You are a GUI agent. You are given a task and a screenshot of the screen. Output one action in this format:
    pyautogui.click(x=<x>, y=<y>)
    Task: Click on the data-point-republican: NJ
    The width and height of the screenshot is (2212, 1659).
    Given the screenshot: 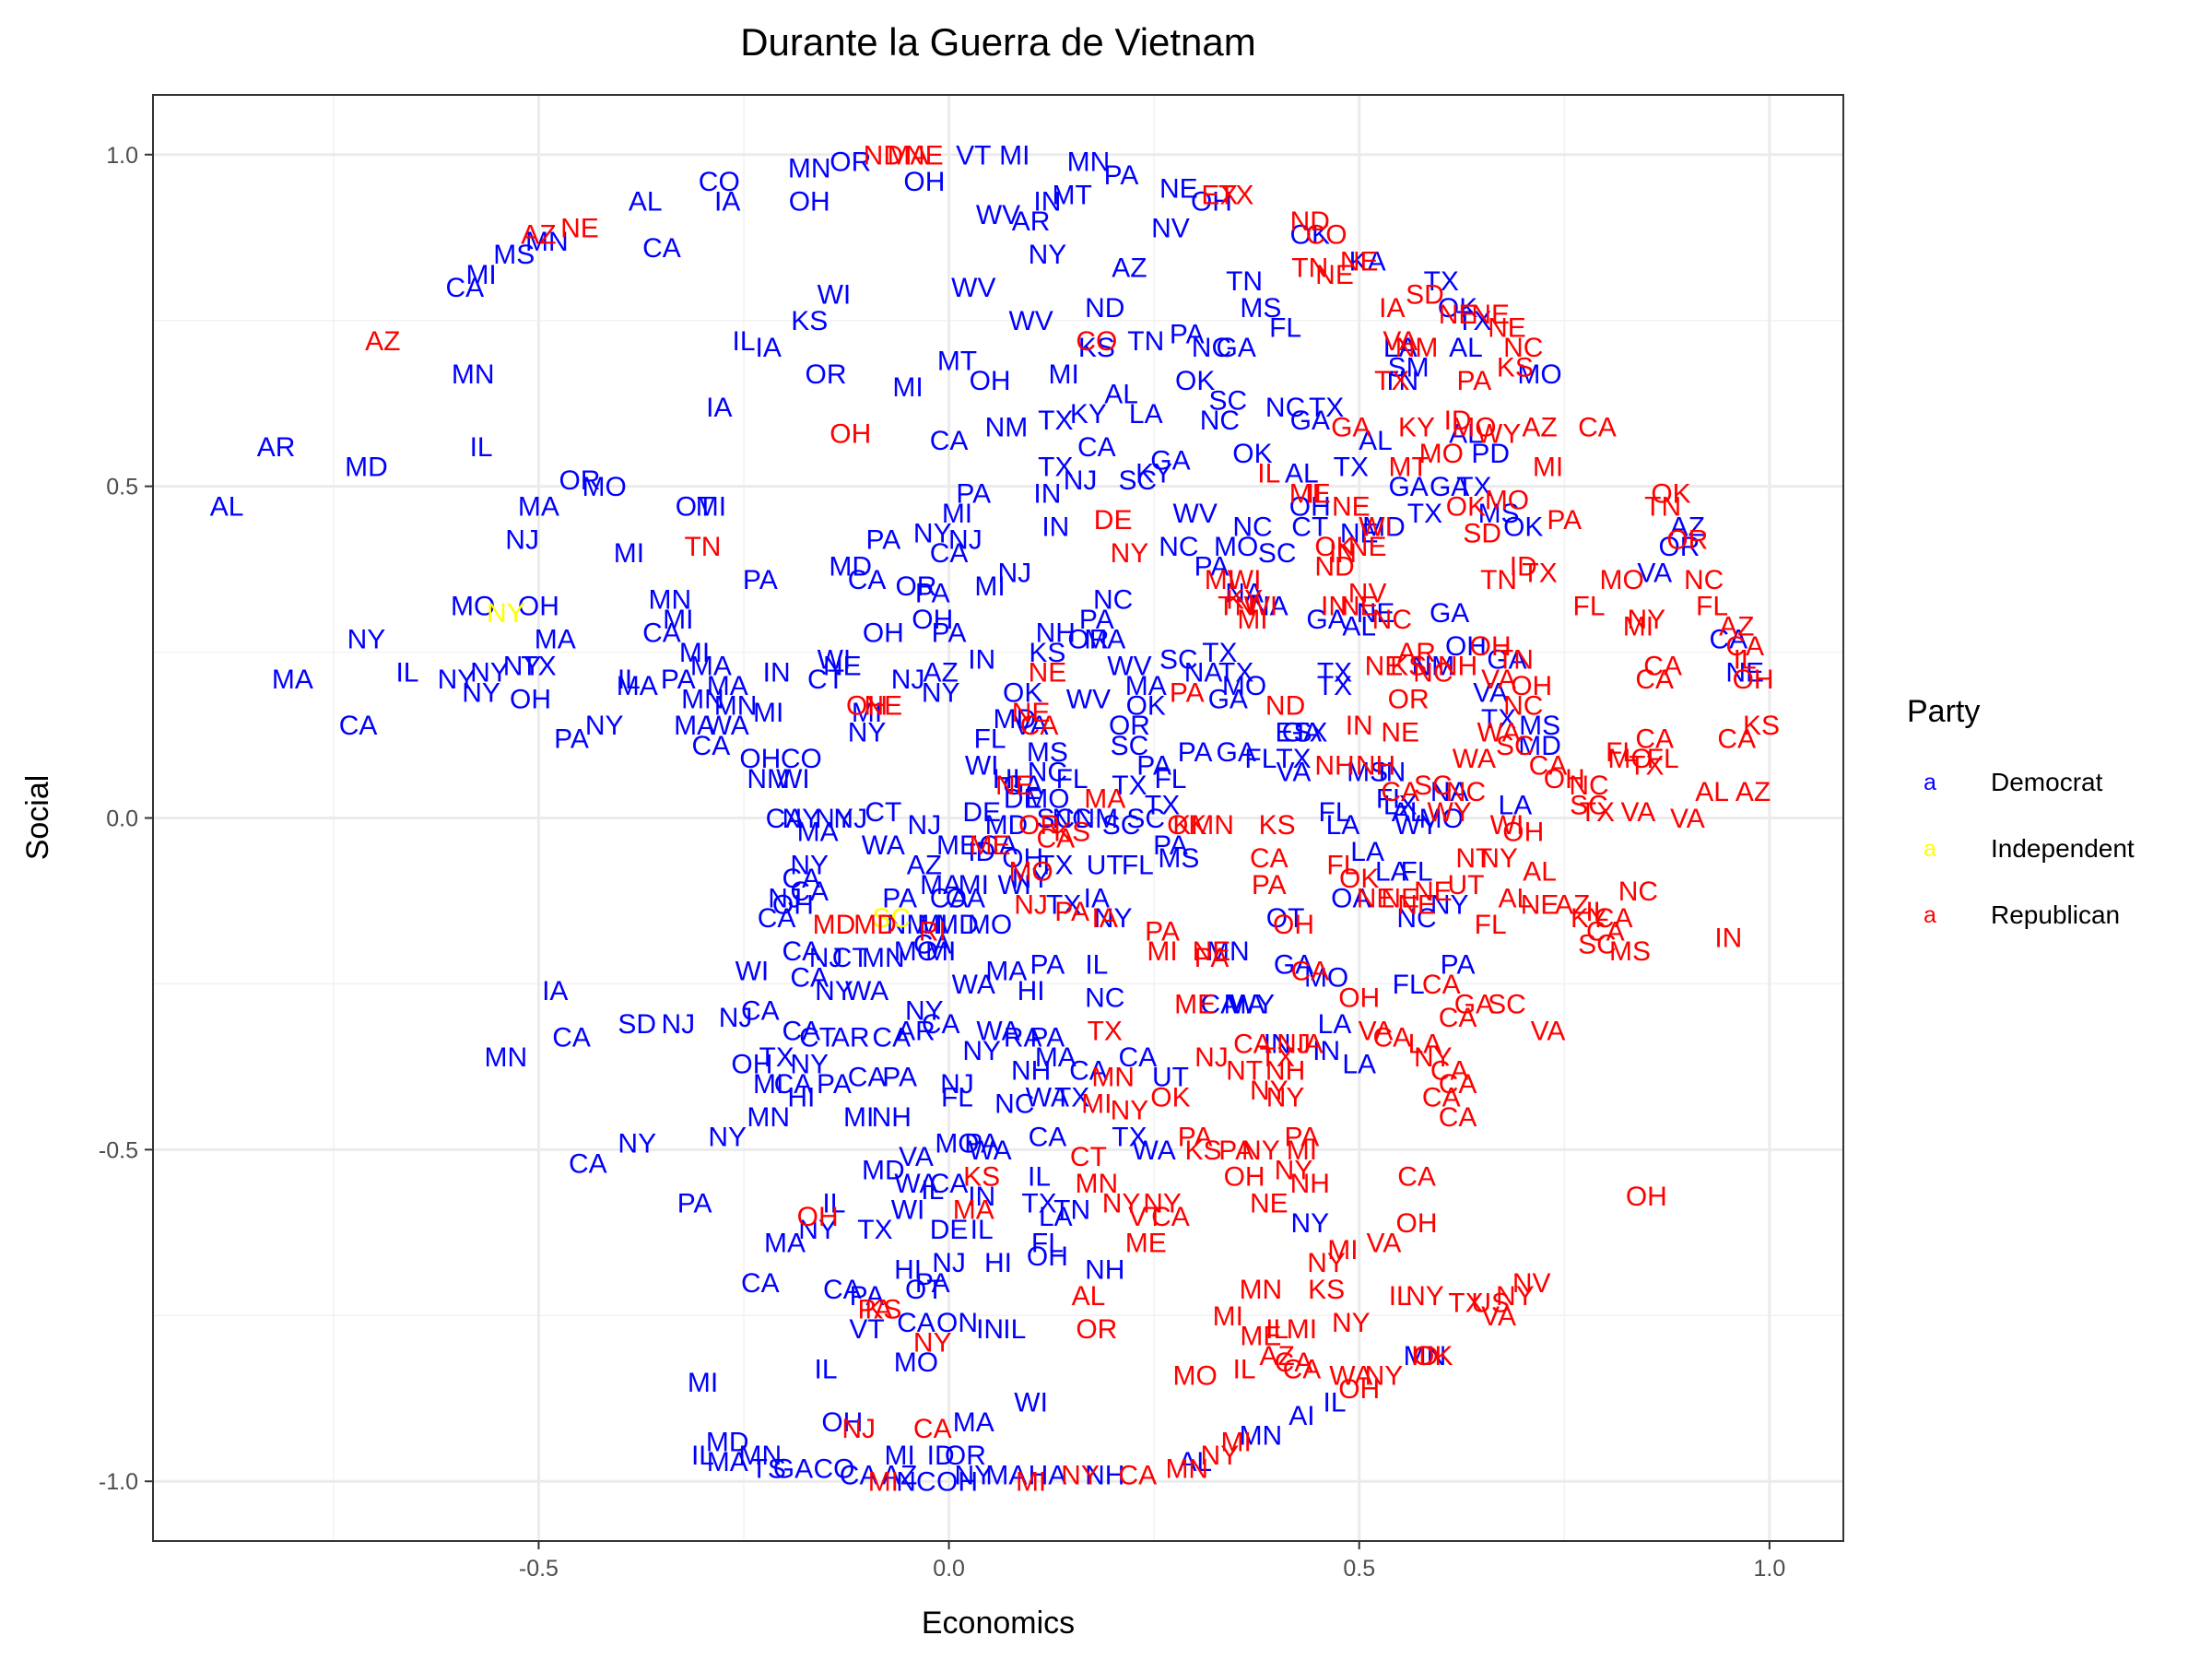 What is the action you would take?
    pyautogui.click(x=1211, y=1057)
    